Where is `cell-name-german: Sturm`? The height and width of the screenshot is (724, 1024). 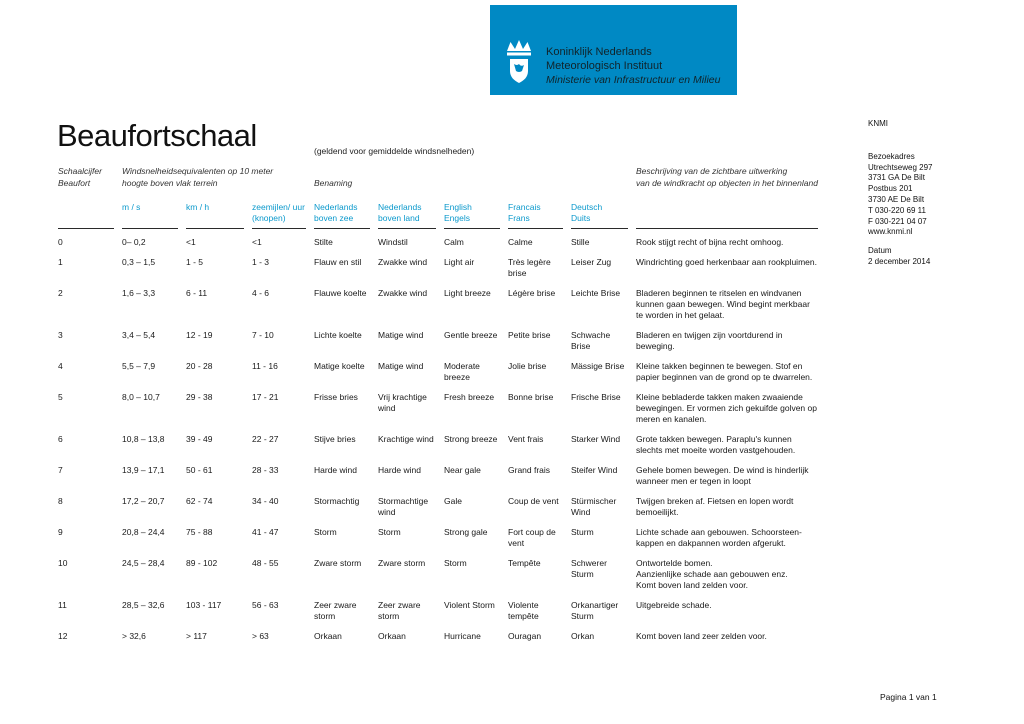
cell-name-german: Sturm is located at coordinates (582, 532).